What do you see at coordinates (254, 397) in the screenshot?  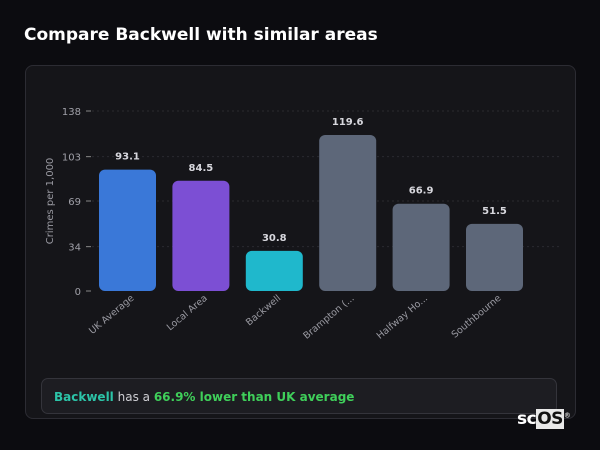 I see `summary-highlight: 66.9% lower than UK average` at bounding box center [254, 397].